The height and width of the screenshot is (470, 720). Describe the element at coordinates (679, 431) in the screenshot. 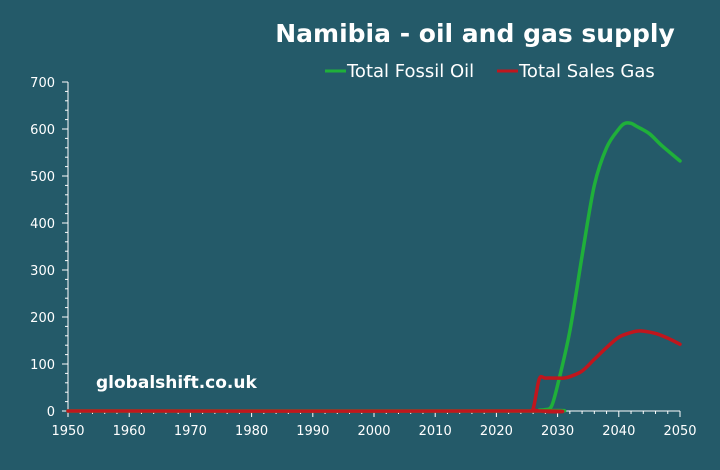

I see `x-tick-label: 2050` at that location.